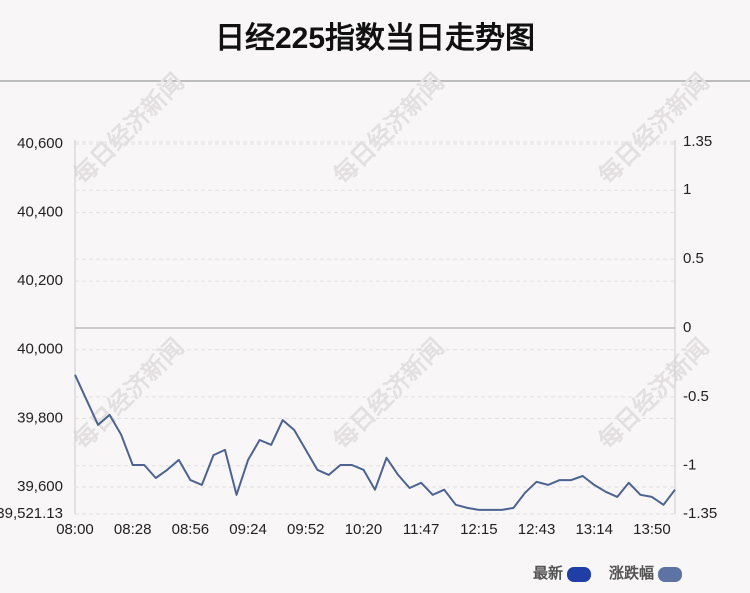  What do you see at coordinates (40, 486) in the screenshot?
I see `y-tick-label: 39,600` at bounding box center [40, 486].